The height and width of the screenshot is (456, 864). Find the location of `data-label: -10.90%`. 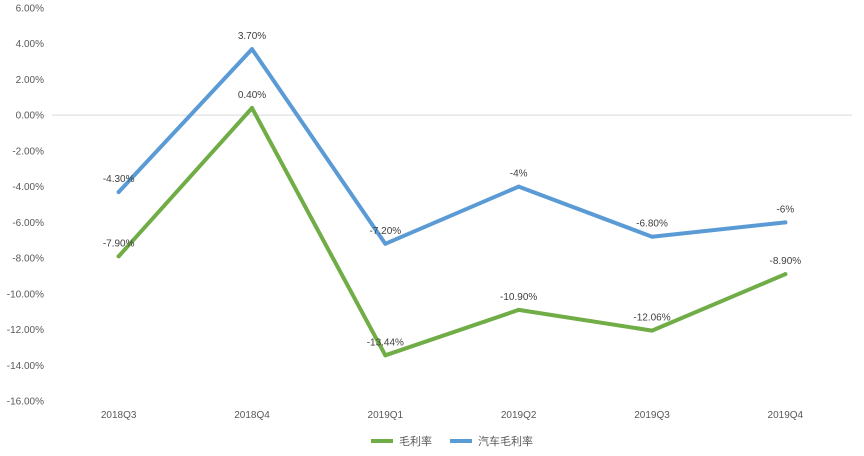

data-label: -10.90% is located at coordinates (518, 297).